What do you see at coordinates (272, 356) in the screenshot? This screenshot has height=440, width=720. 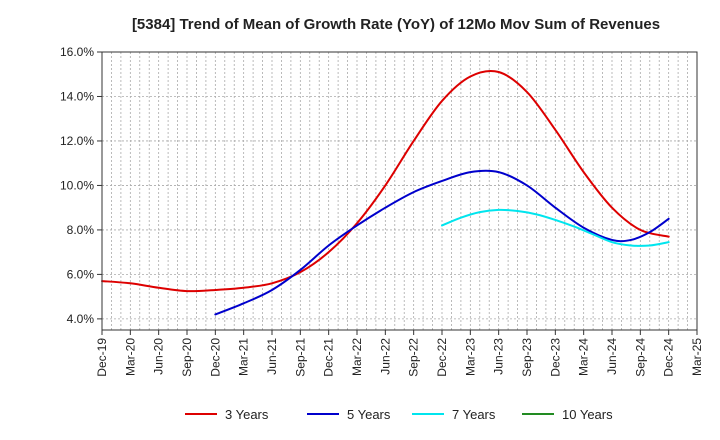 I see `x-tick-label: Jun-21` at bounding box center [272, 356].